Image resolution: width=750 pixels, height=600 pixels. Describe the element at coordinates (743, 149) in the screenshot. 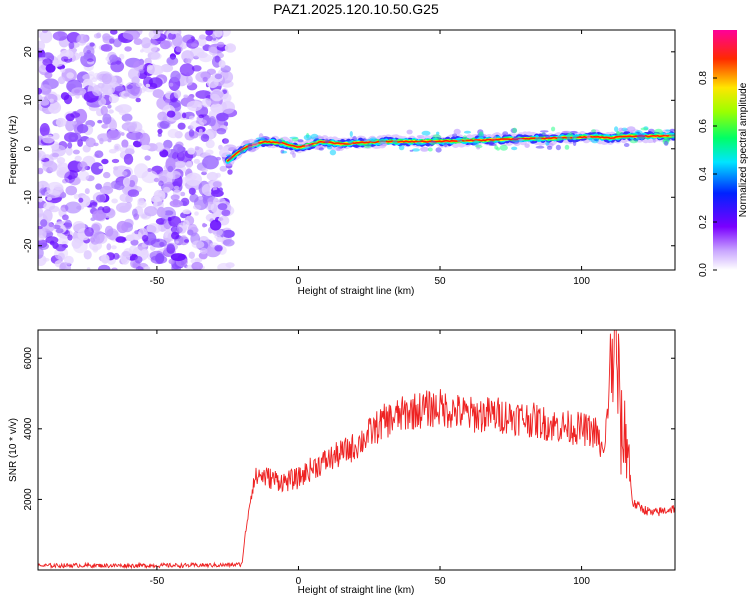

I see `colorbar-label: Normalized spectral amplitude` at that location.